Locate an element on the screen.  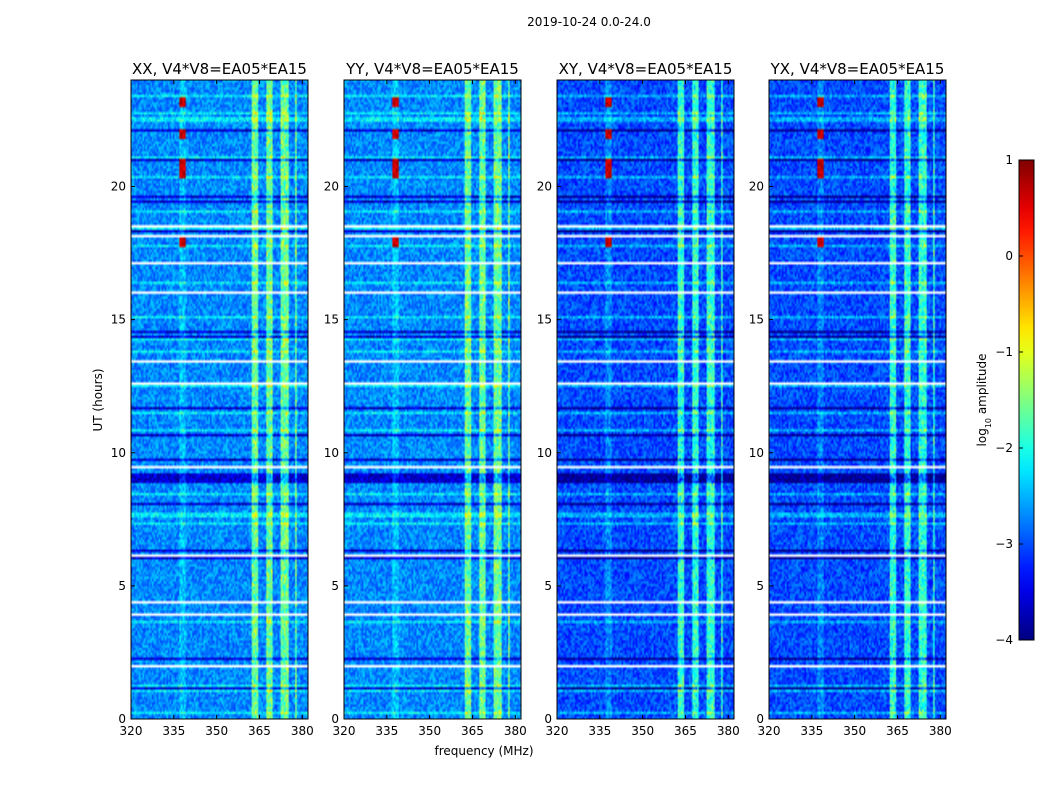
heatmap-xy is located at coordinates (645, 399).